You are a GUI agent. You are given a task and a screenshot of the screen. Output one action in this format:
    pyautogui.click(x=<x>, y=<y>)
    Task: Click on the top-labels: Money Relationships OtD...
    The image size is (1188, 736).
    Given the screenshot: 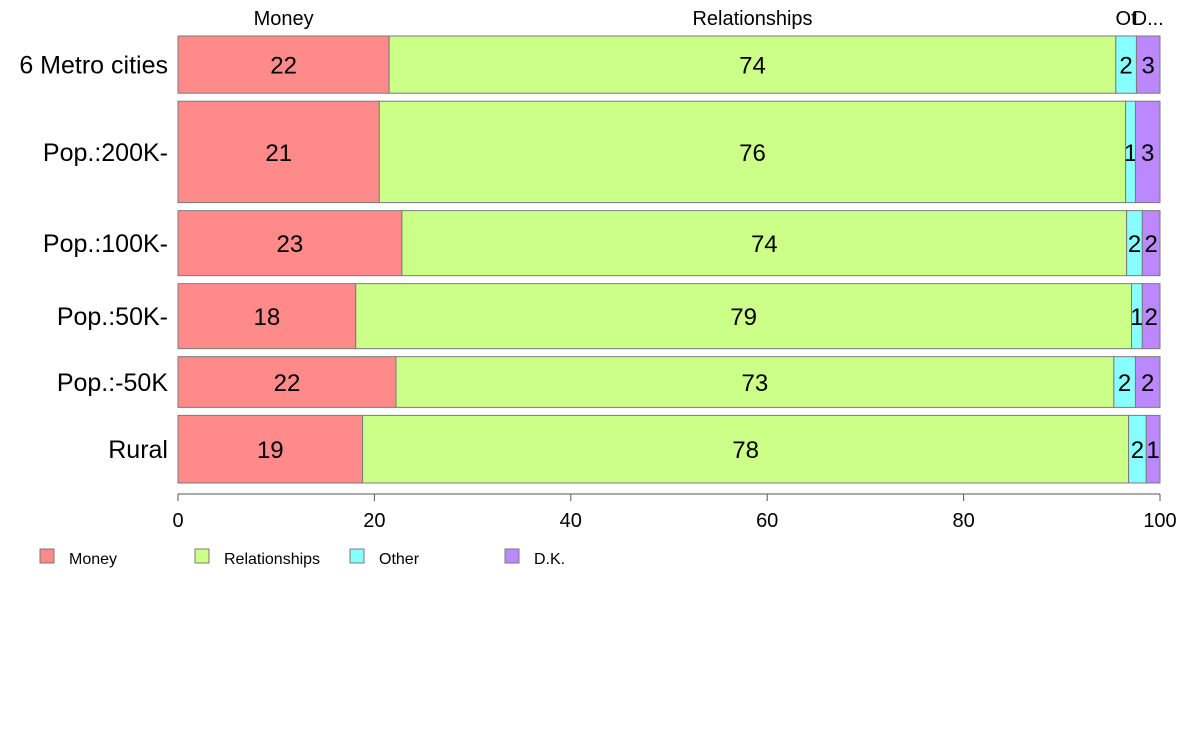 What is the action you would take?
    pyautogui.click(x=709, y=19)
    